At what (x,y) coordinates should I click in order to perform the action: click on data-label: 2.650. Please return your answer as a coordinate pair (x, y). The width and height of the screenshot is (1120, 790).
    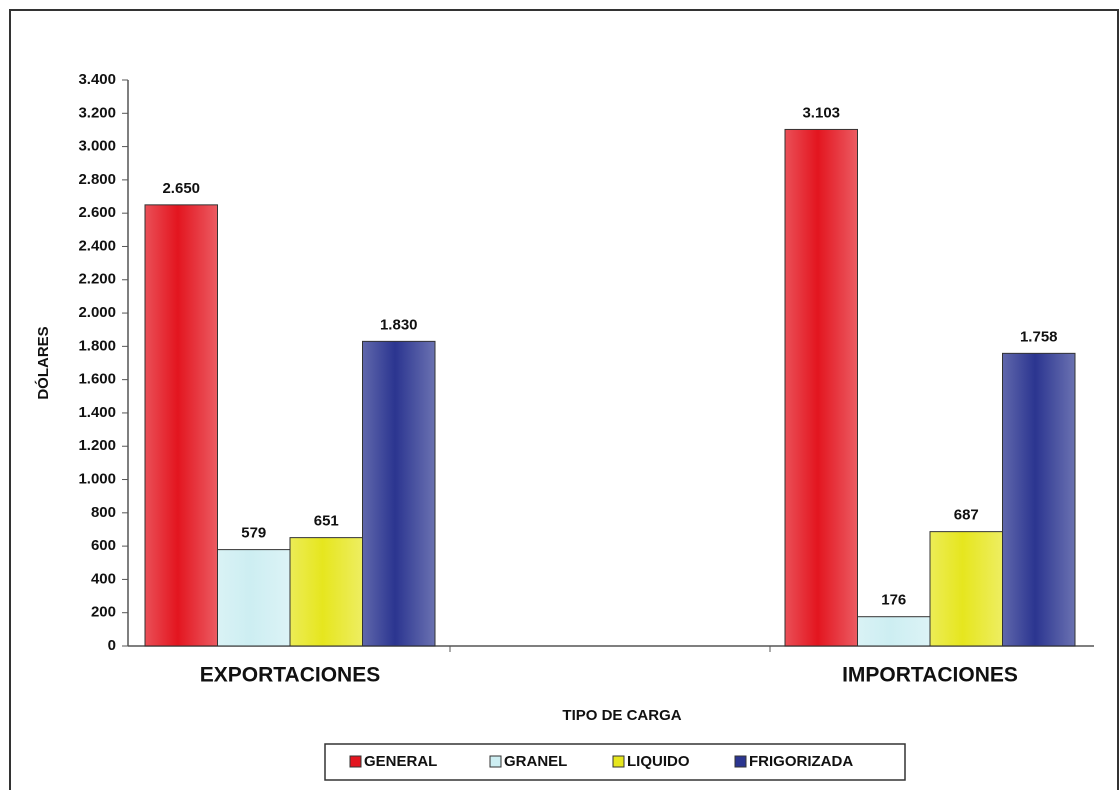
    Looking at the image, I should click on (181, 188).